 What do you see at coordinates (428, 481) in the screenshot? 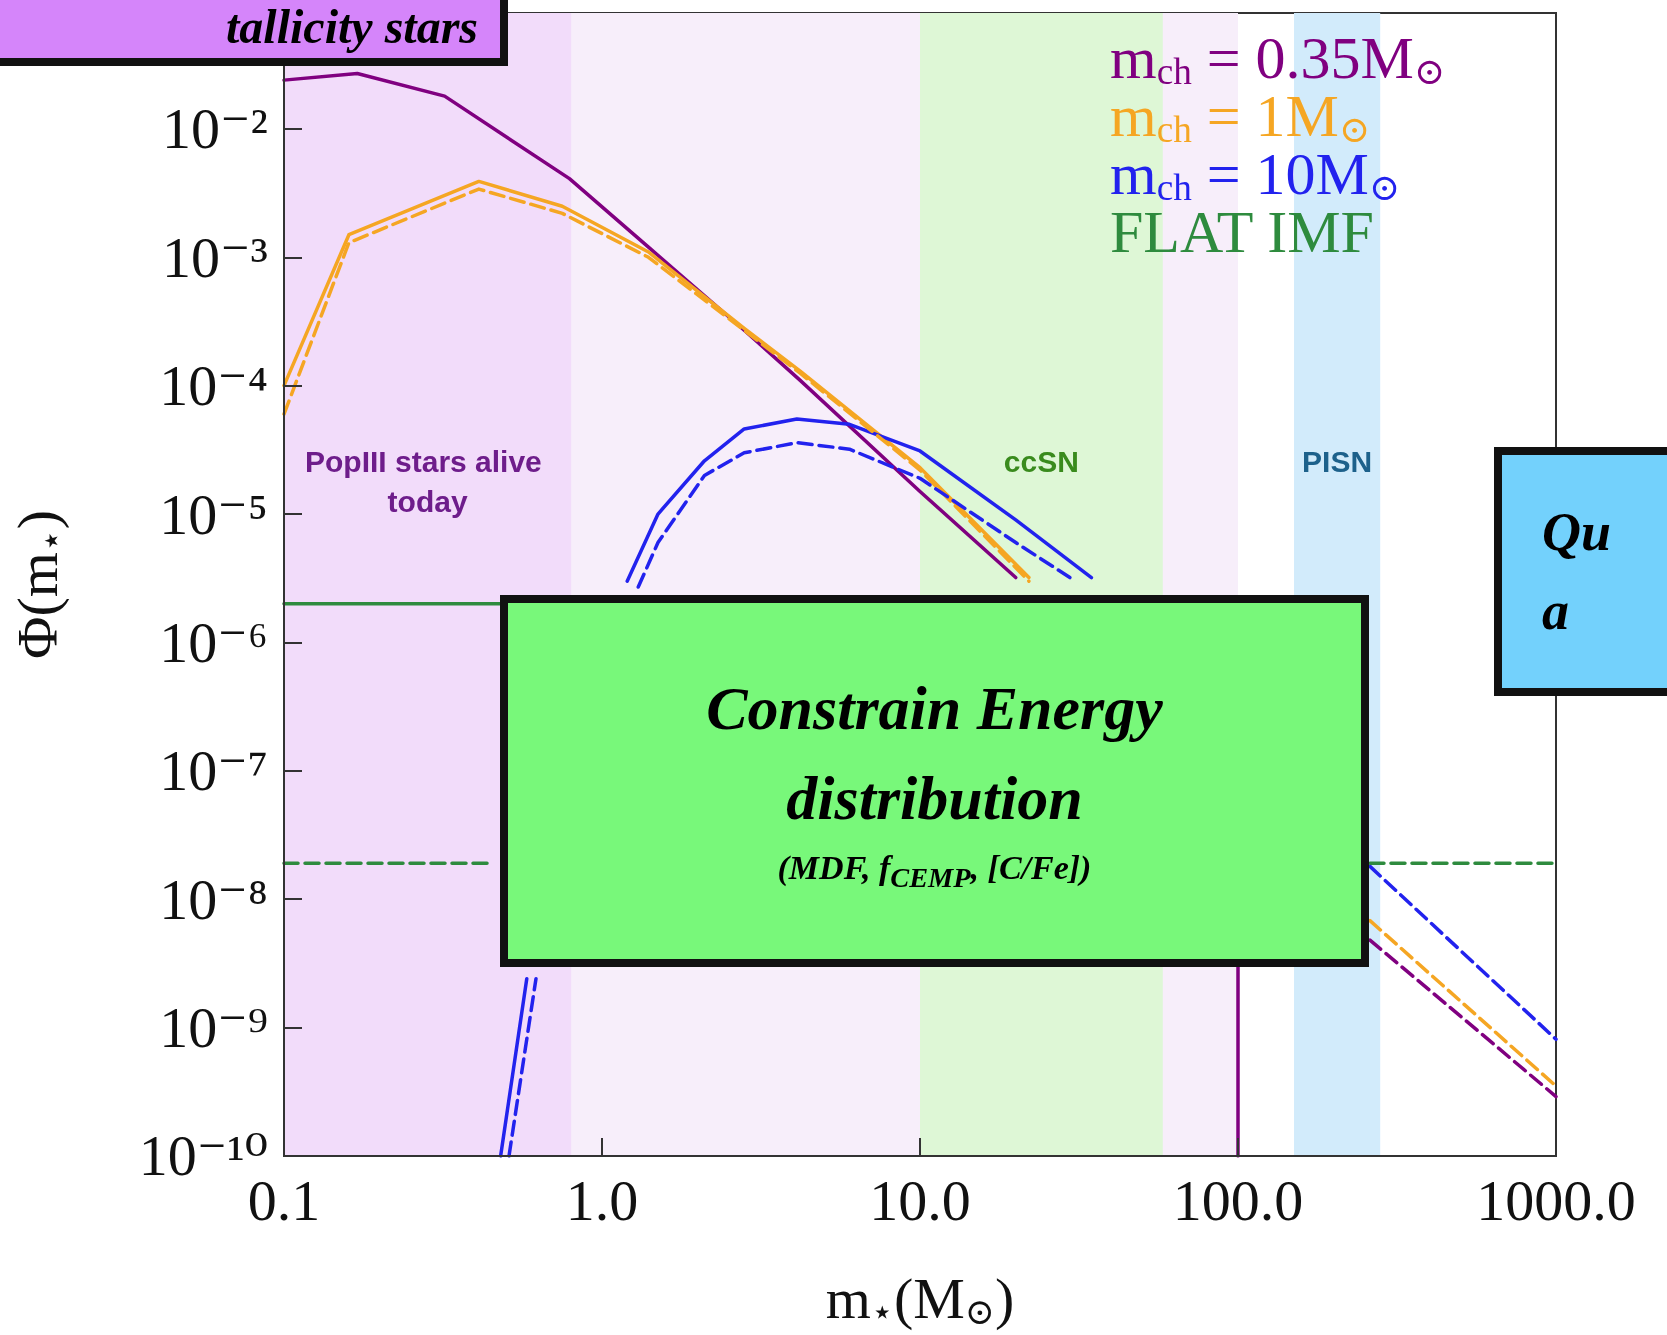
I see `band-label: PopIII stars alive today` at bounding box center [428, 481].